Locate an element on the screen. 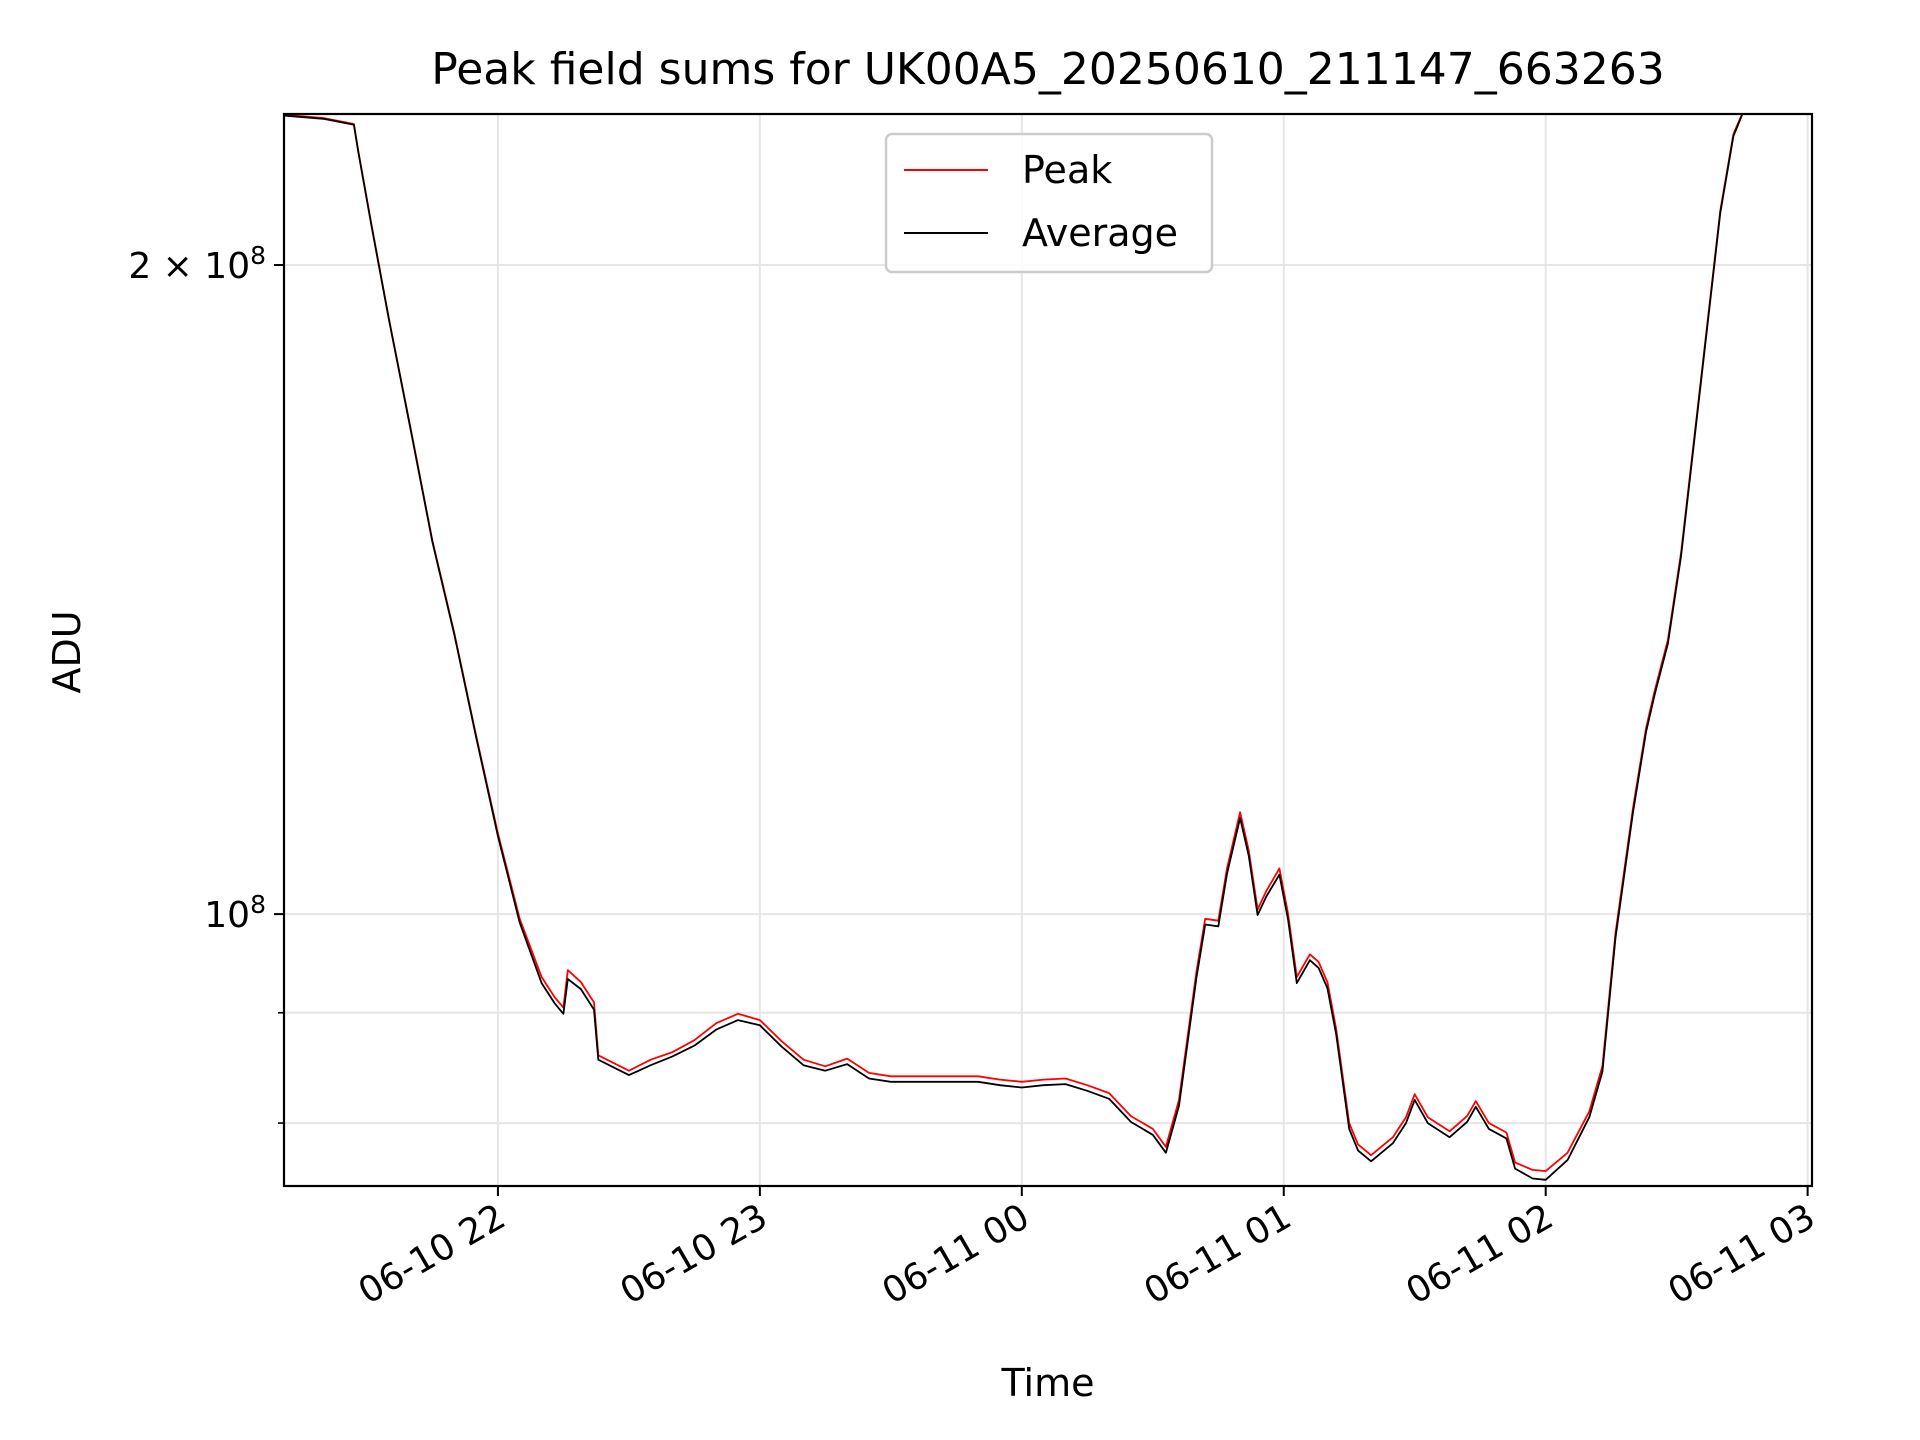 The image size is (1920, 1440). y-axis-ticks: 108 2 × 108 is located at coordinates (206, 682).